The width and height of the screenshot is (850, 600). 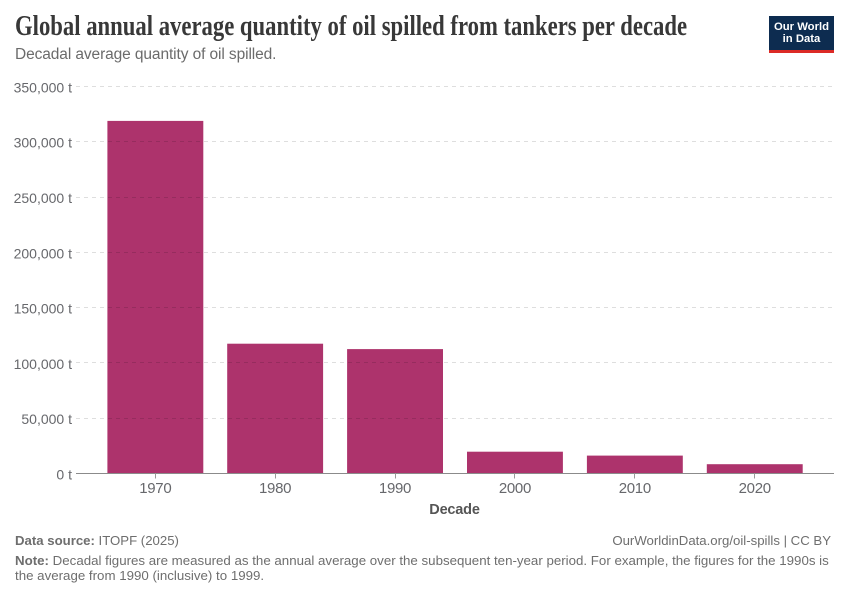 What do you see at coordinates (275, 488) in the screenshot?
I see `svg-text: 1980` at bounding box center [275, 488].